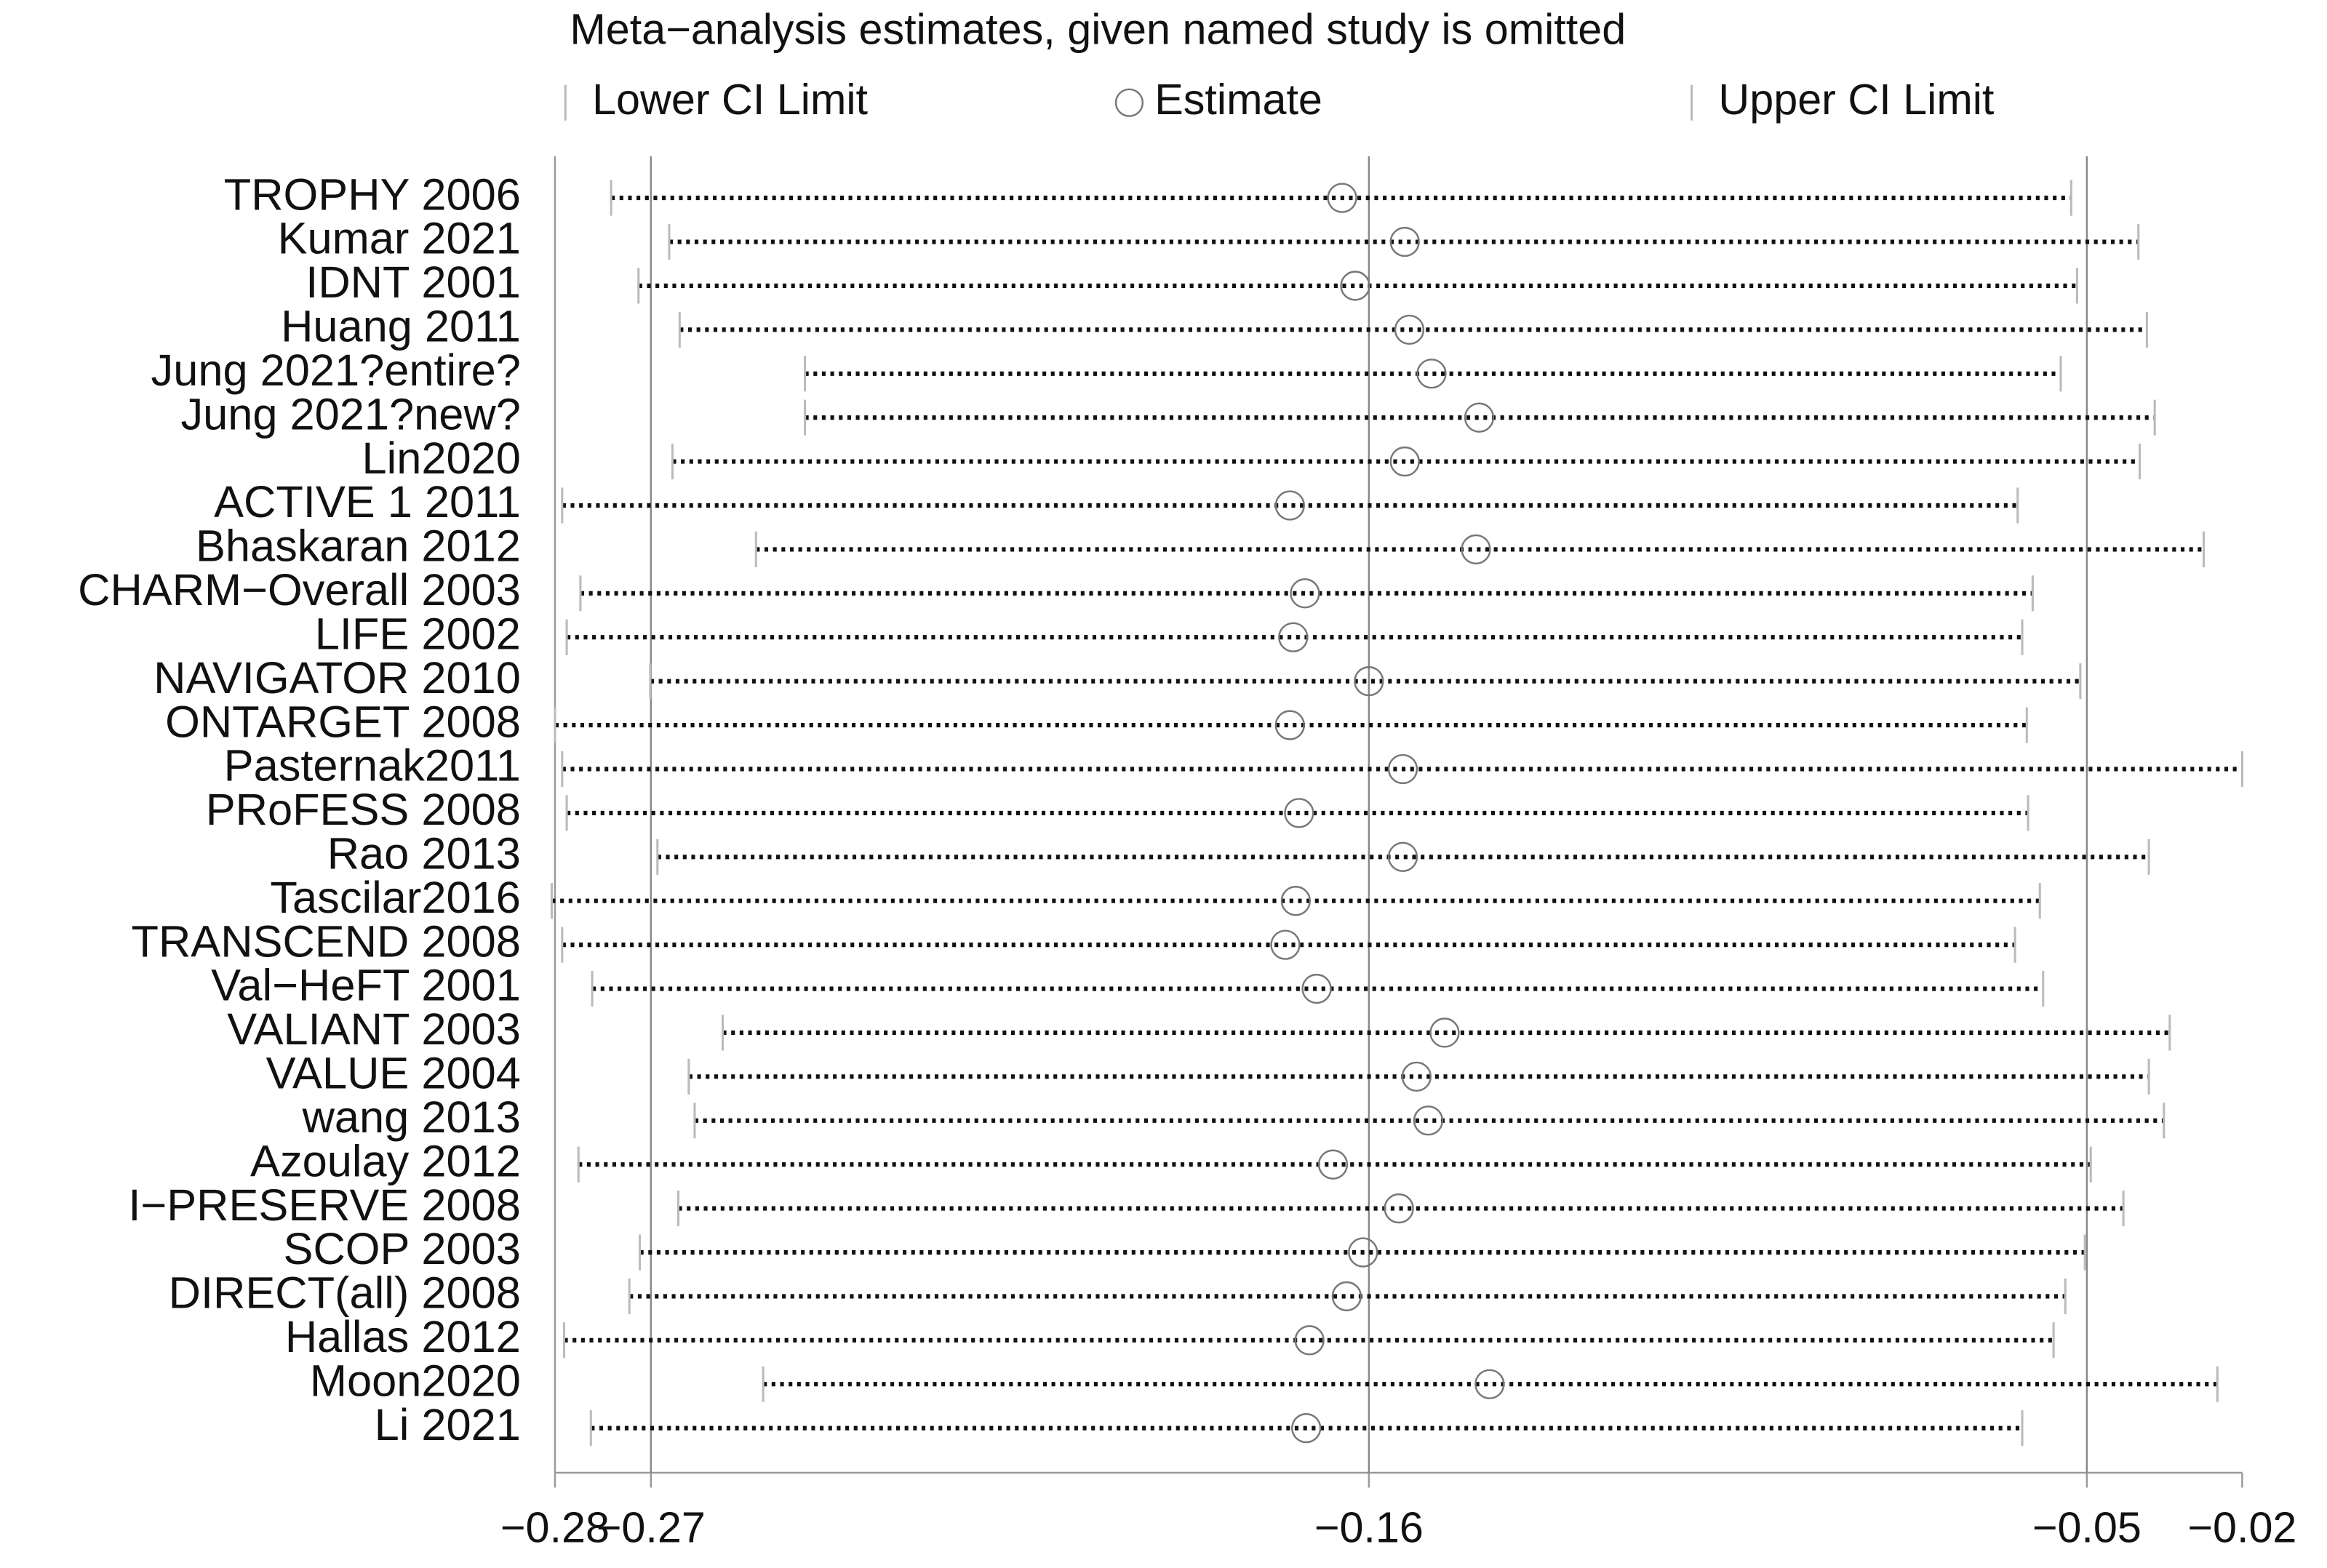 The width and height of the screenshot is (2327, 1568). Describe the element at coordinates (299, 590) in the screenshot. I see `y-tick-label: CHARM−Overall 2003` at that location.